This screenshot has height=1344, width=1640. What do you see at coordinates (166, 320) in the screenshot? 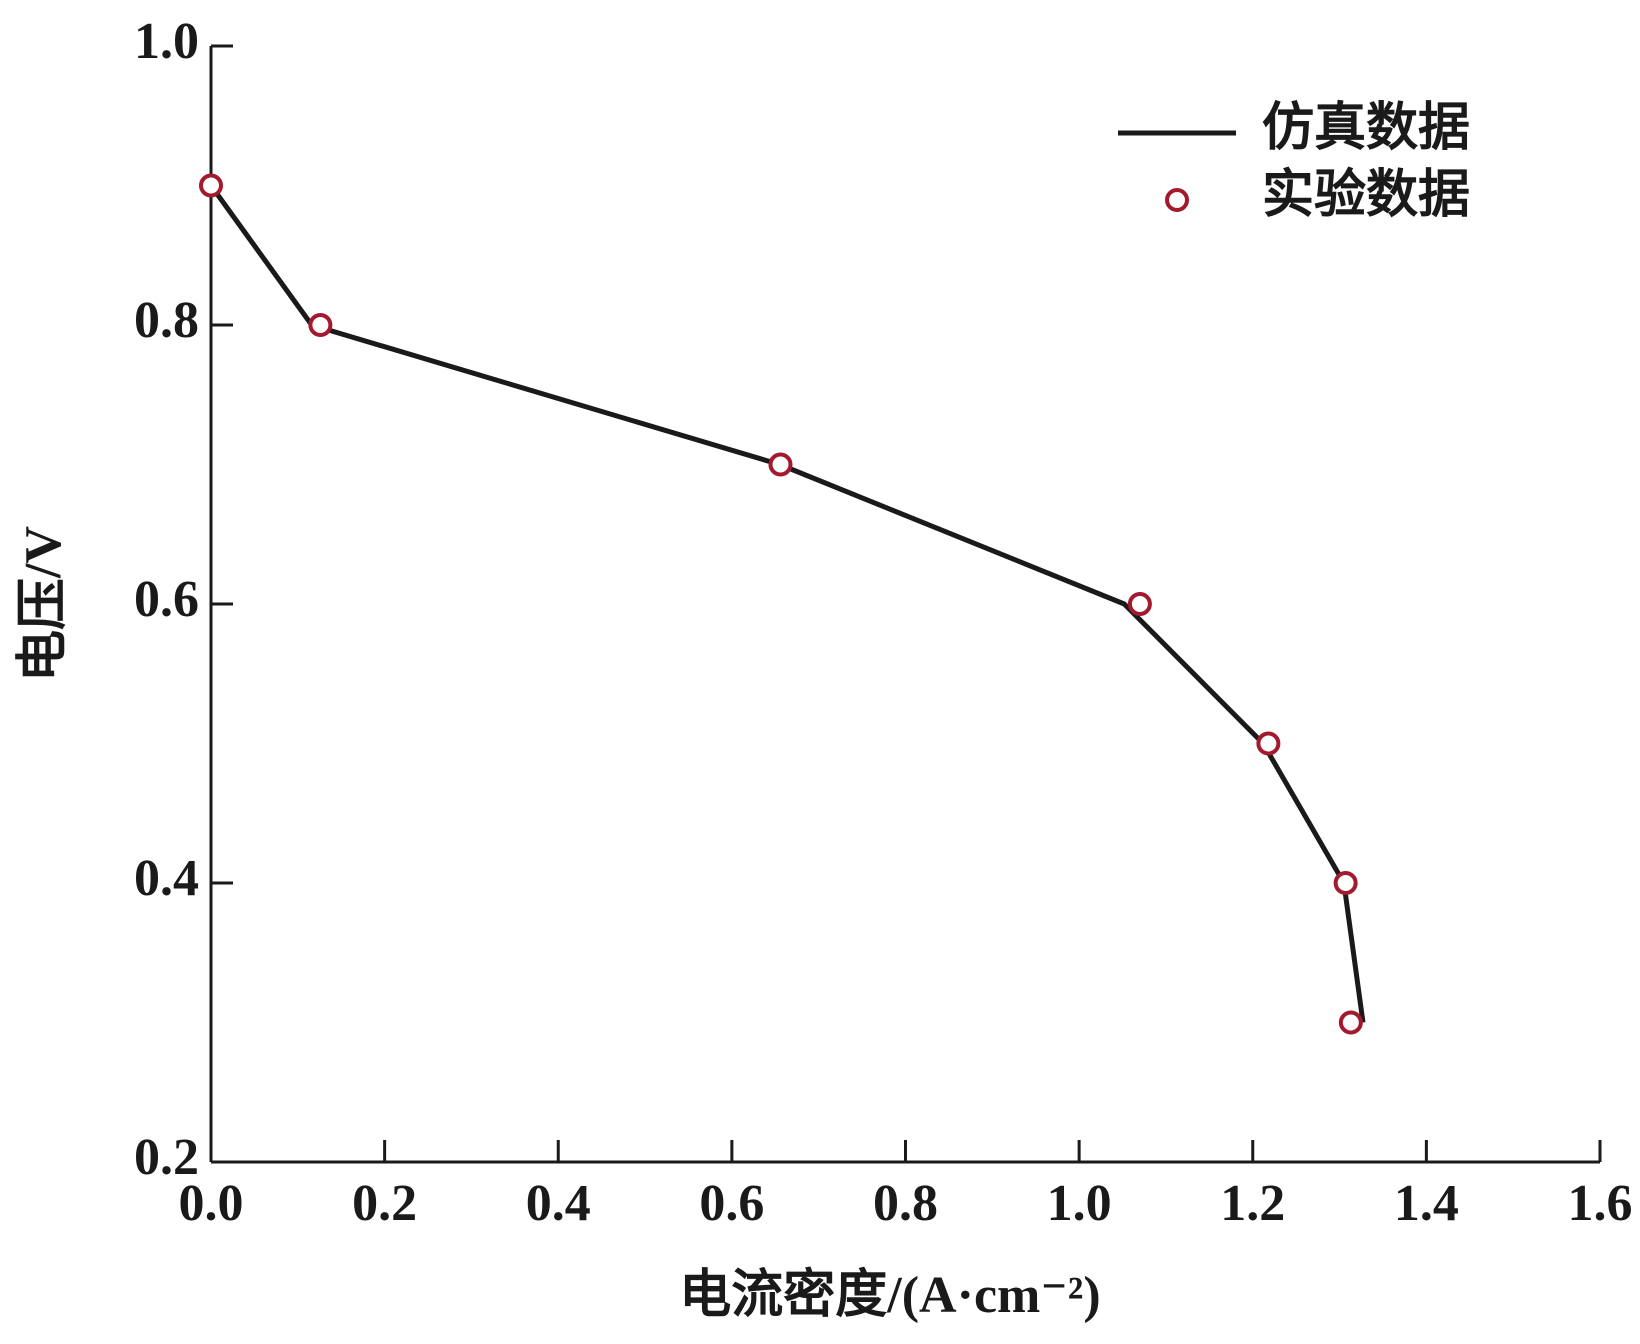
I see `y-tick-label: 0.8` at bounding box center [166, 320].